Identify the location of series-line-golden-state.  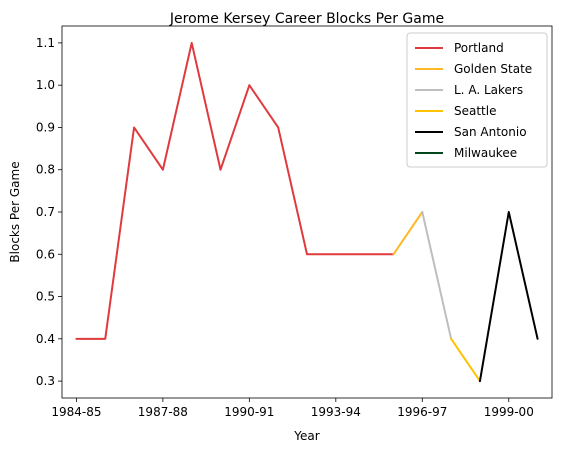
(408, 233).